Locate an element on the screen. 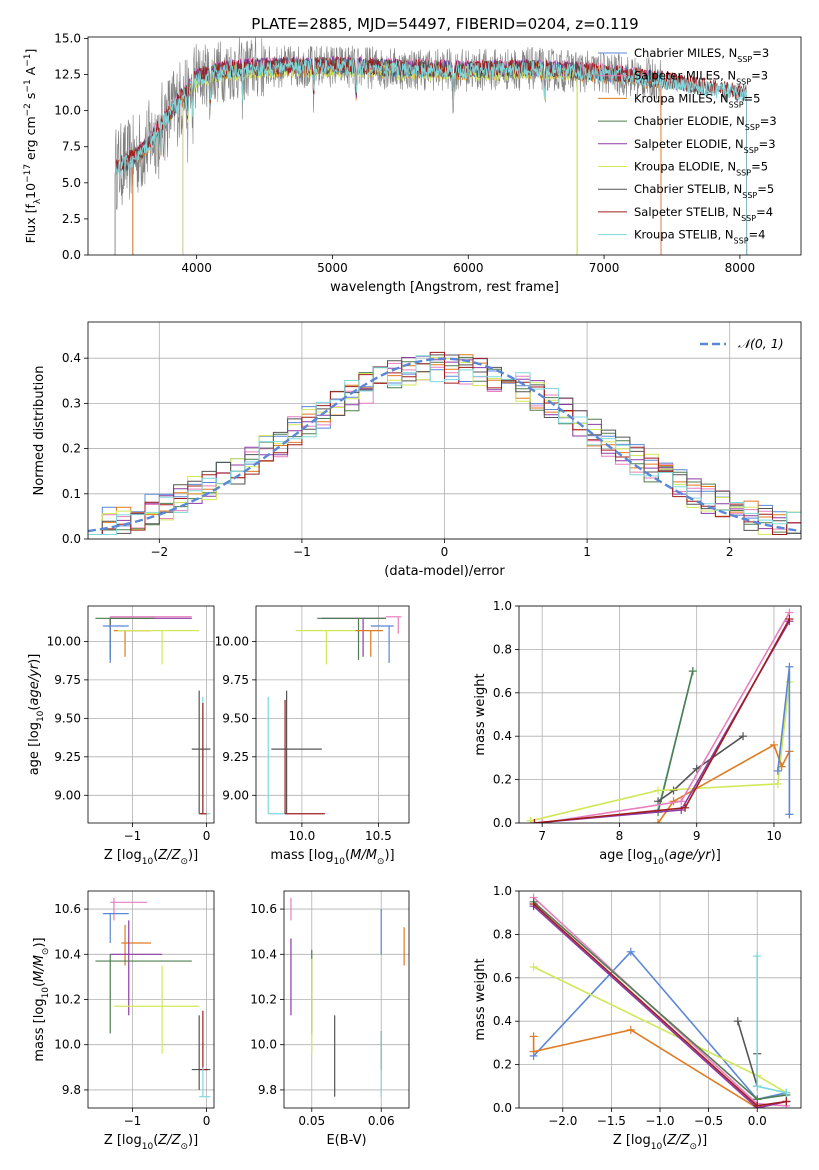  x-tick-label: 10 is located at coordinates (773, 836).